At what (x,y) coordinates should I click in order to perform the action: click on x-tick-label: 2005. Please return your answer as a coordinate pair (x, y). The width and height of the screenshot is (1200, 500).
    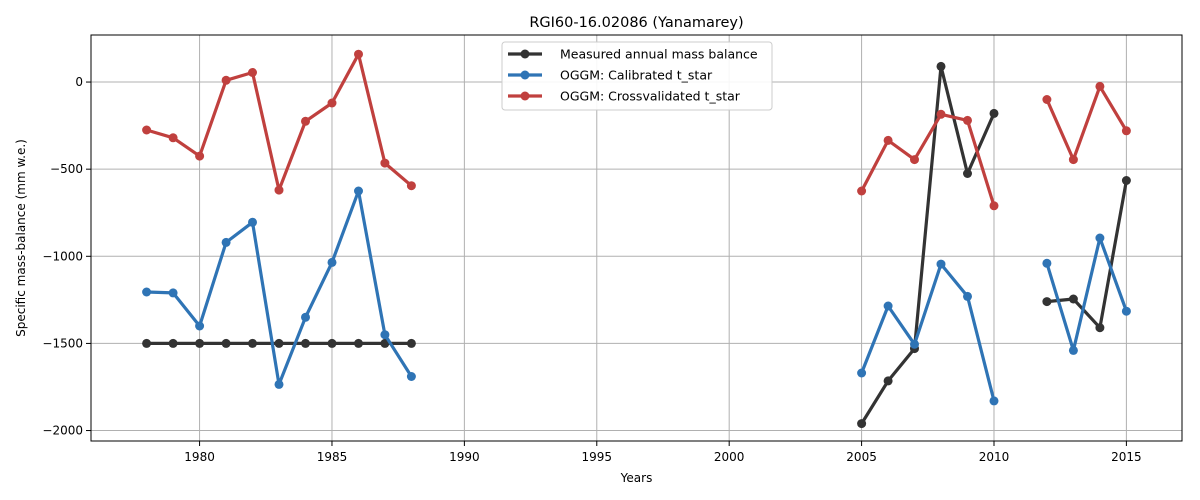
    Looking at the image, I should click on (861, 457).